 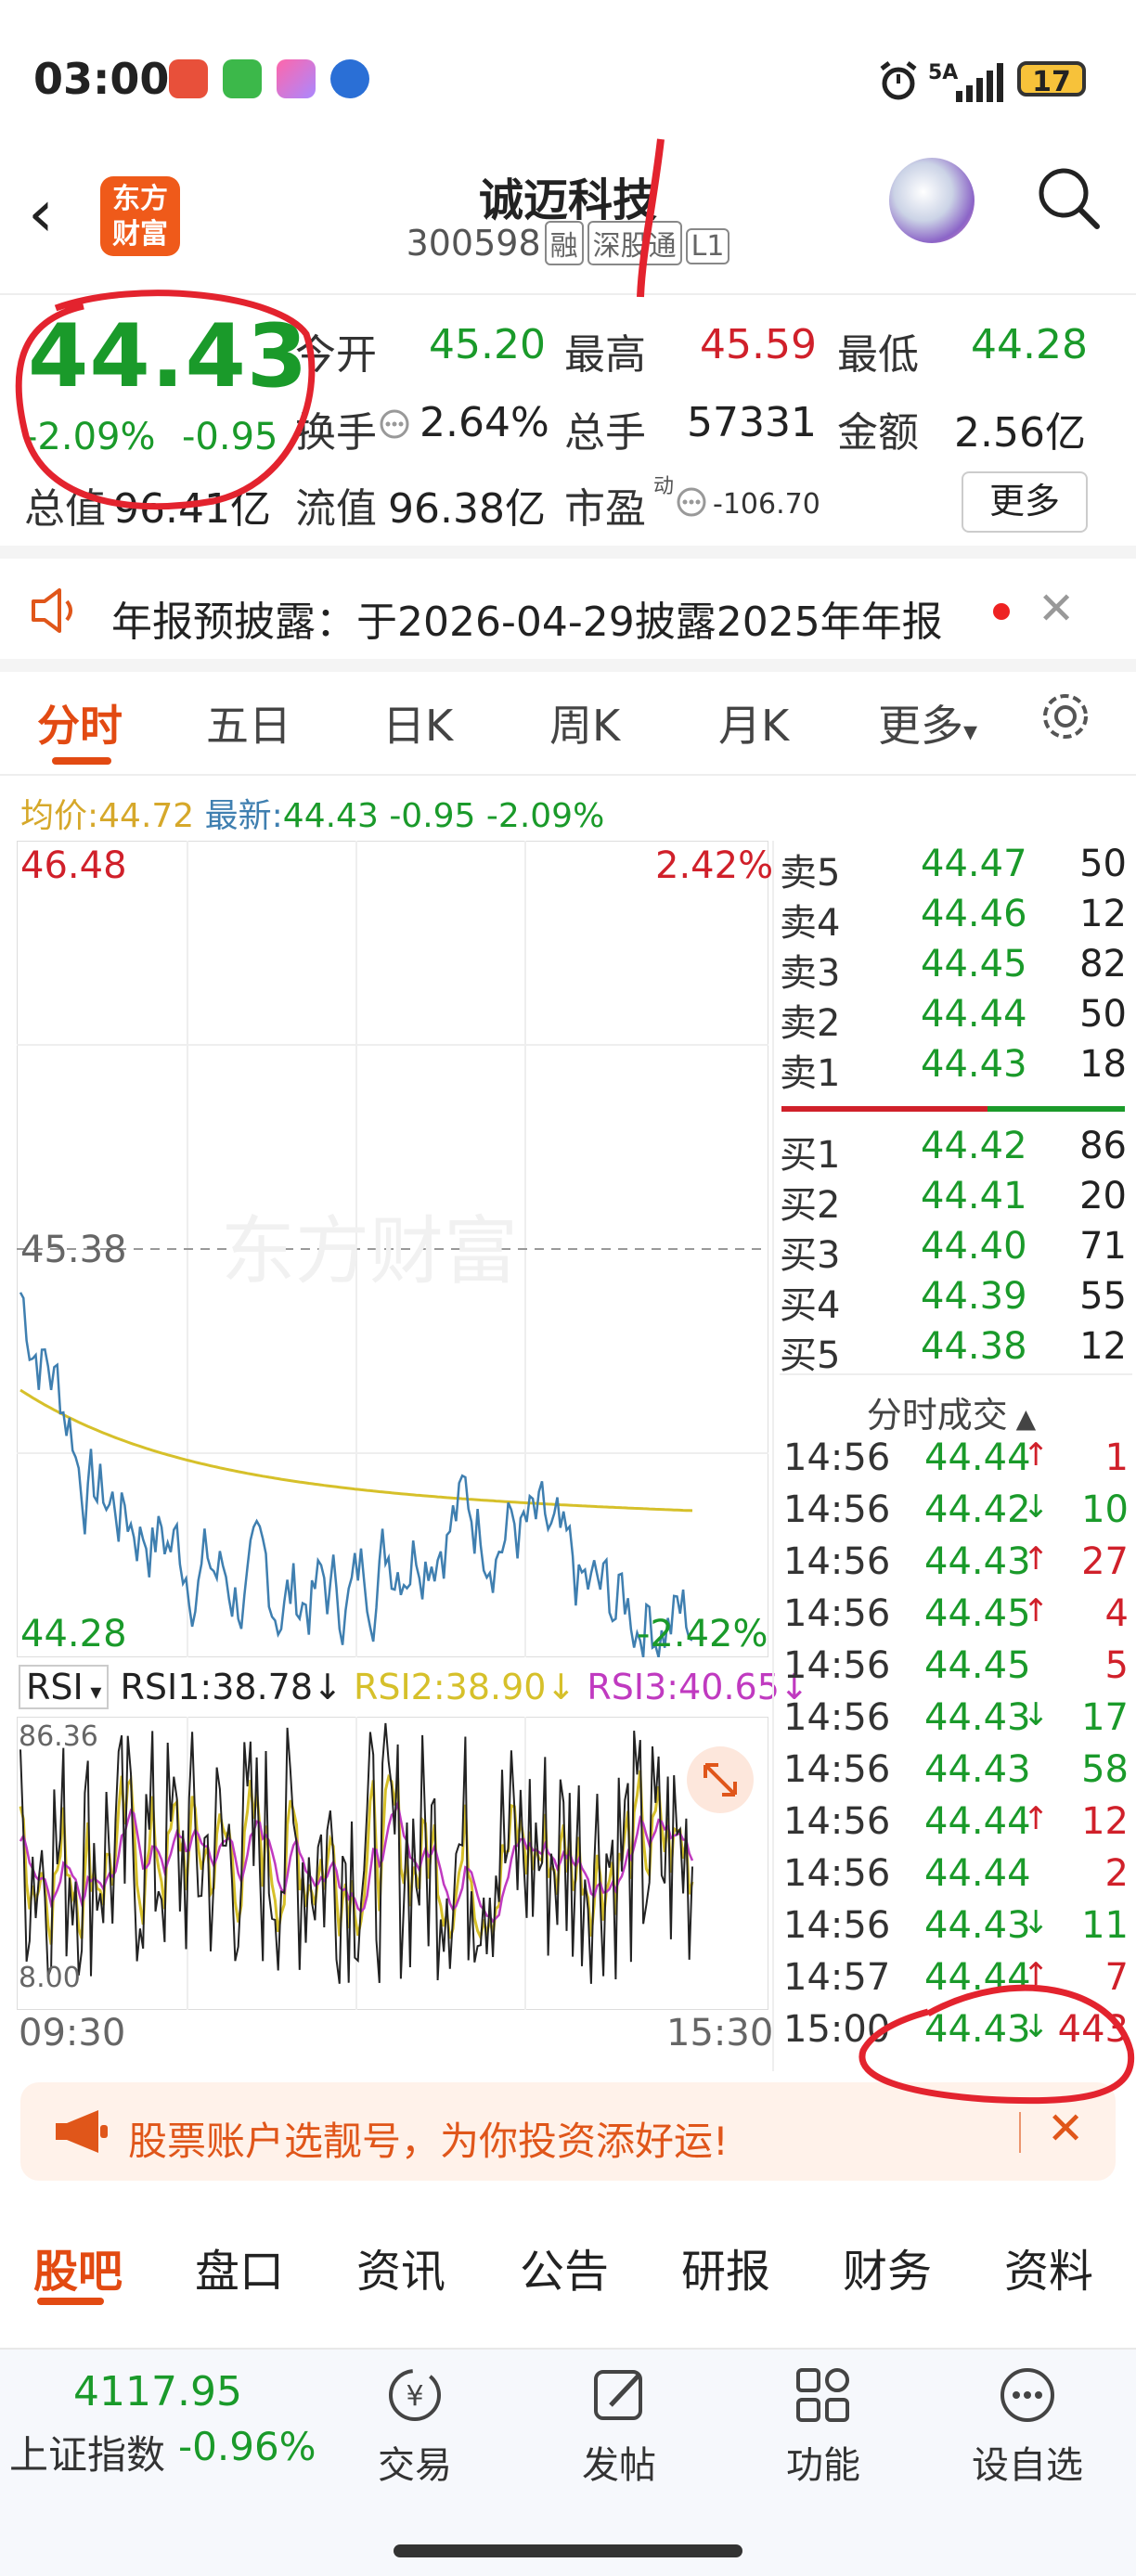 I want to click on bid-row: 买2 44.41 20, so click(x=953, y=1201).